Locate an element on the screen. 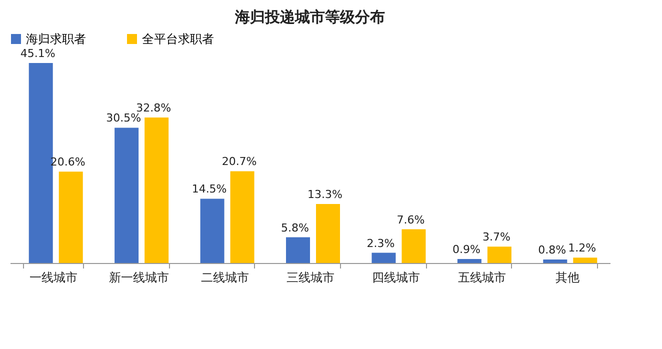  legend-label: 海归求职者 is located at coordinates (56, 39).